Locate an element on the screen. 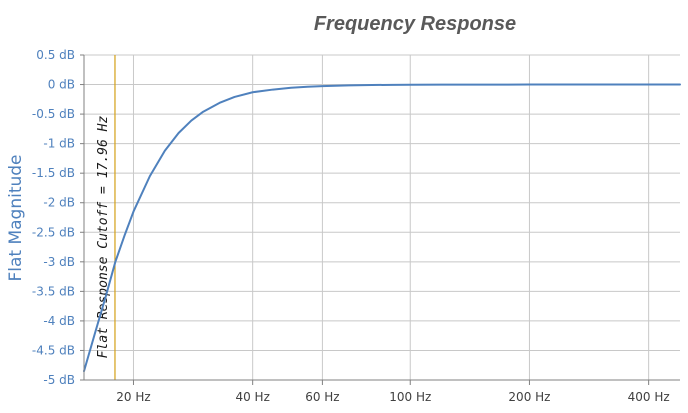 This screenshot has width=688, height=413. y-axis-label: Flat Magnitude is located at coordinates (16, 217).